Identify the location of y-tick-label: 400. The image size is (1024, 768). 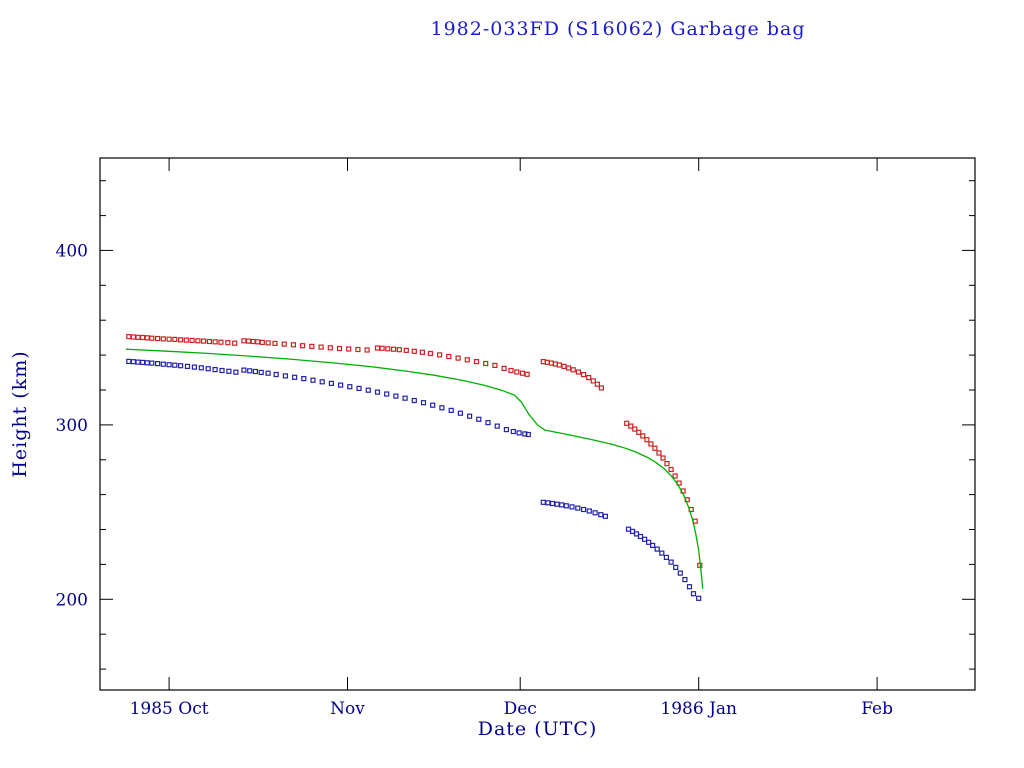
(72, 251).